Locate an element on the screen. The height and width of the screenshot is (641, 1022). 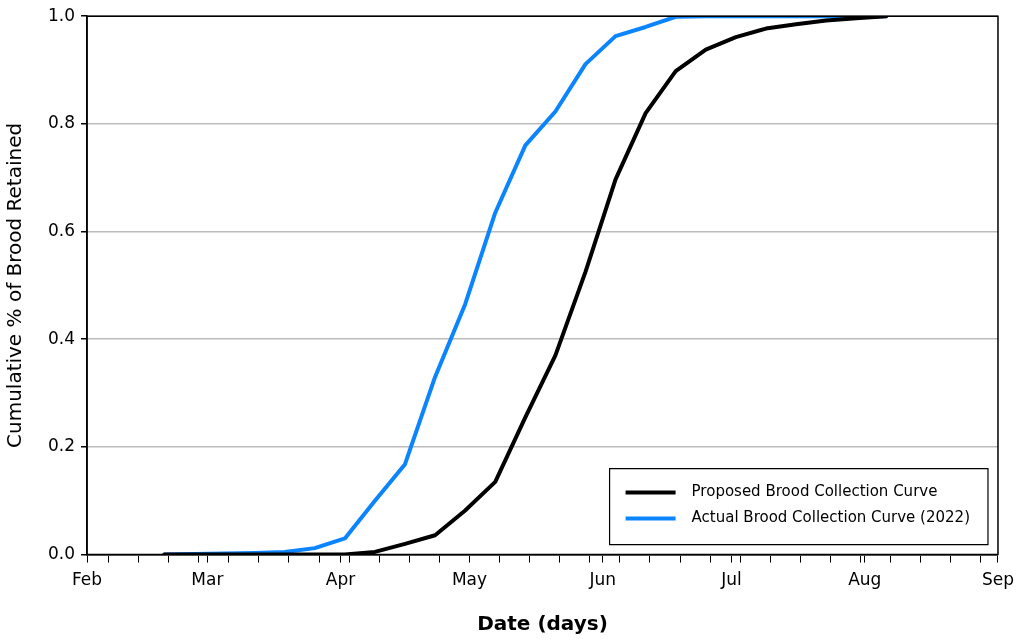
y-axis-title: Cumulative % of Brood Retained is located at coordinates (14, 285).